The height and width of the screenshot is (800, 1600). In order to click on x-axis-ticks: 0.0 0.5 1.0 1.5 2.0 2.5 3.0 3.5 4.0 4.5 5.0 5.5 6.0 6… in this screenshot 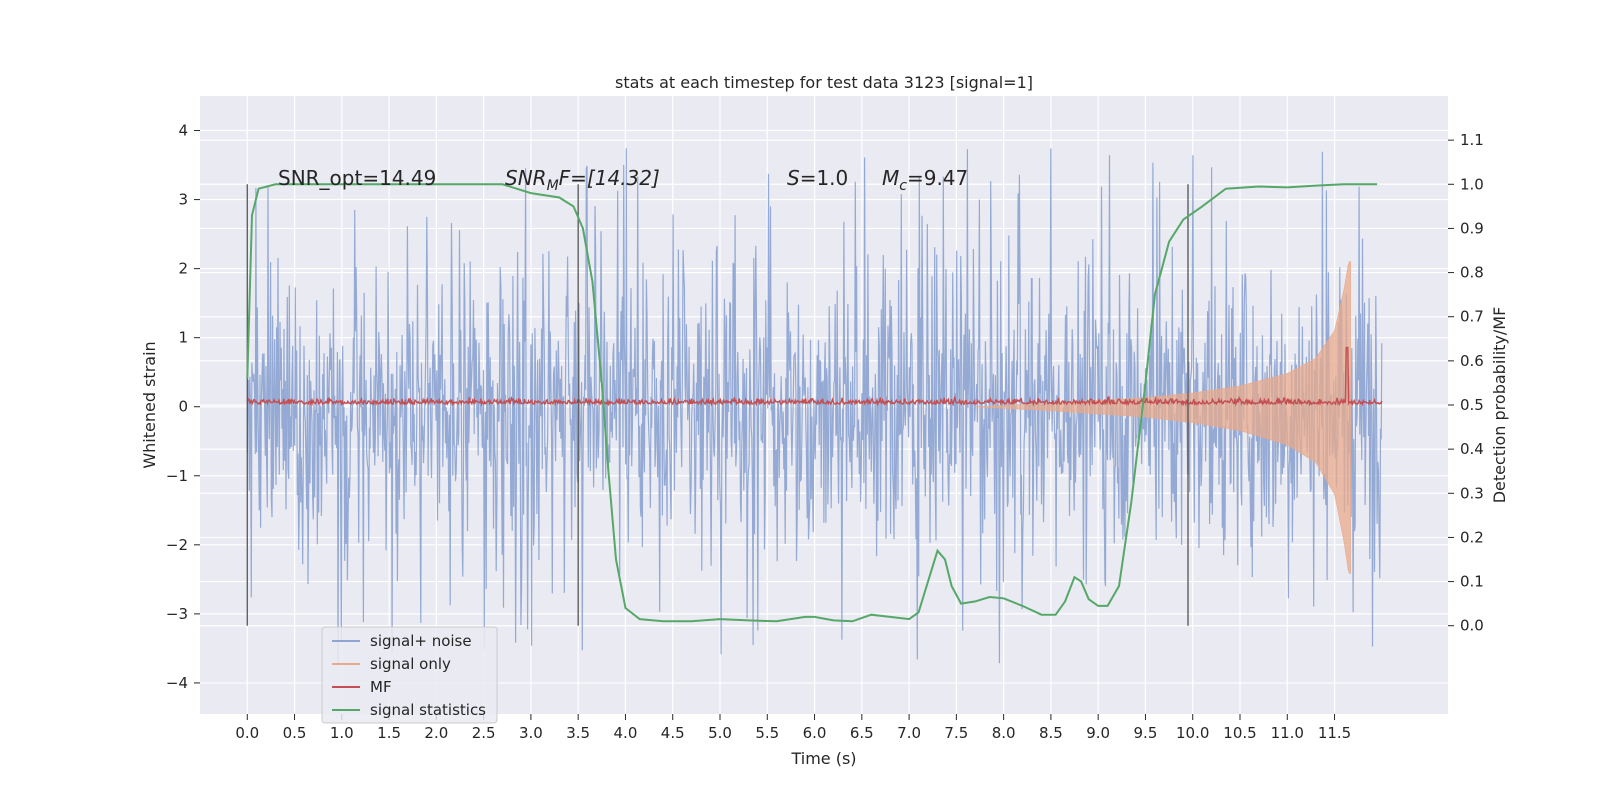, I will do `click(793, 728)`.